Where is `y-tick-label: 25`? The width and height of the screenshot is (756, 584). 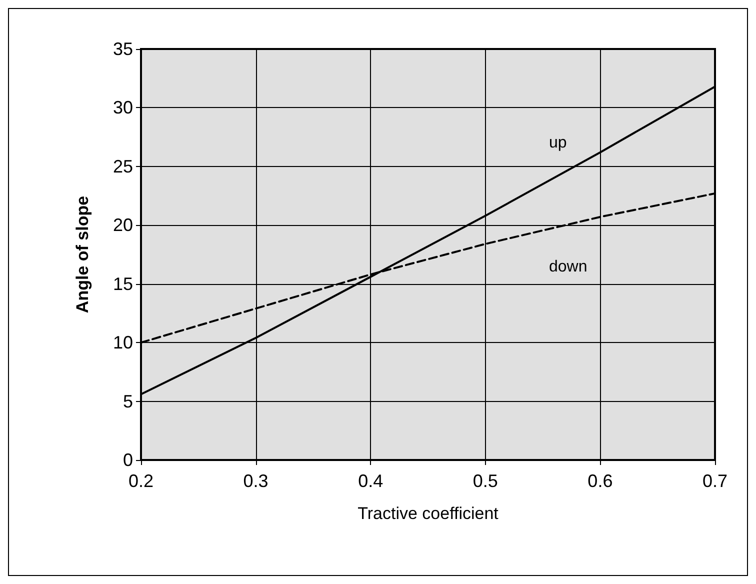 y-tick-label: 25 is located at coordinates (122, 166).